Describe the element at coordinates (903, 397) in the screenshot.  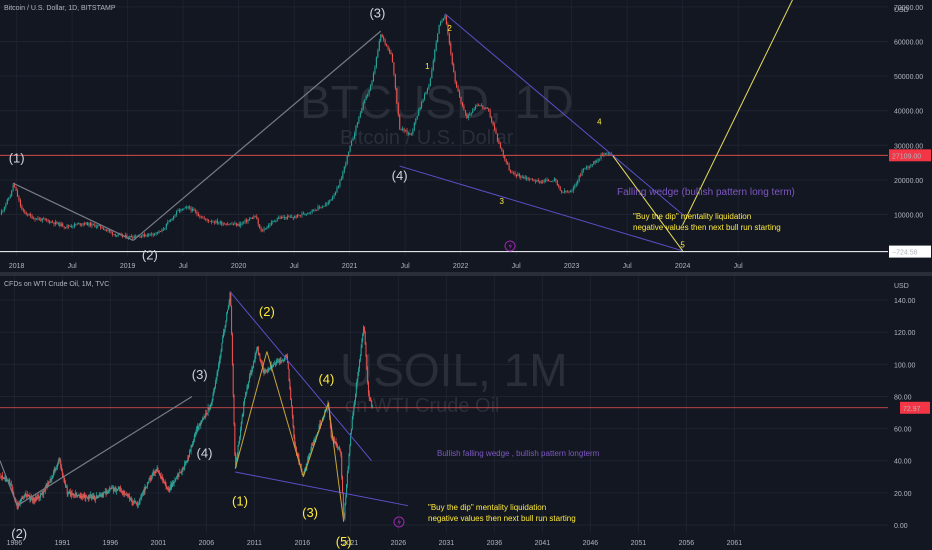
I see `y-tick-label: 80.00` at that location.